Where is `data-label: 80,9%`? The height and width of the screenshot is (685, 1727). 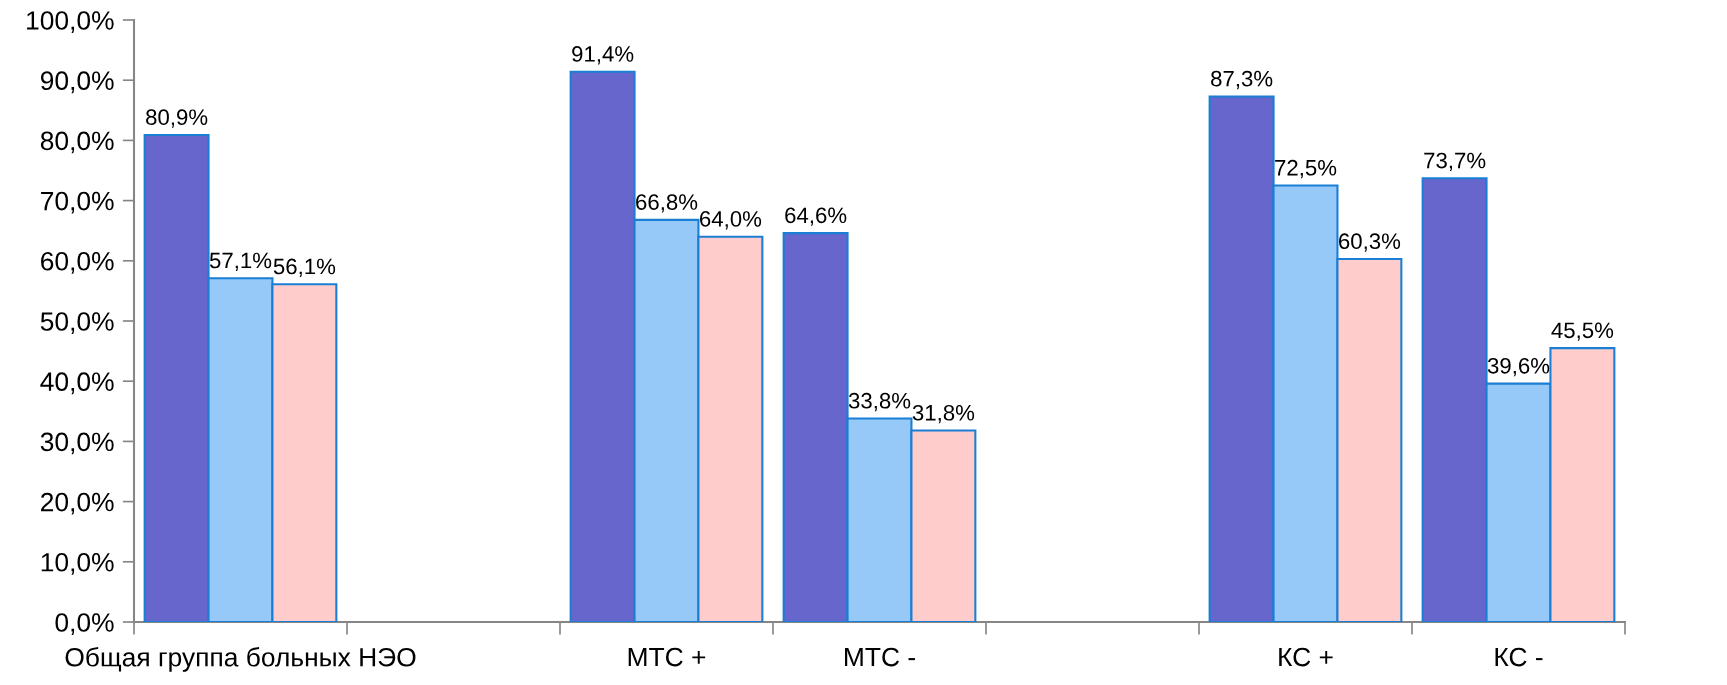 data-label: 80,9% is located at coordinates (177, 118).